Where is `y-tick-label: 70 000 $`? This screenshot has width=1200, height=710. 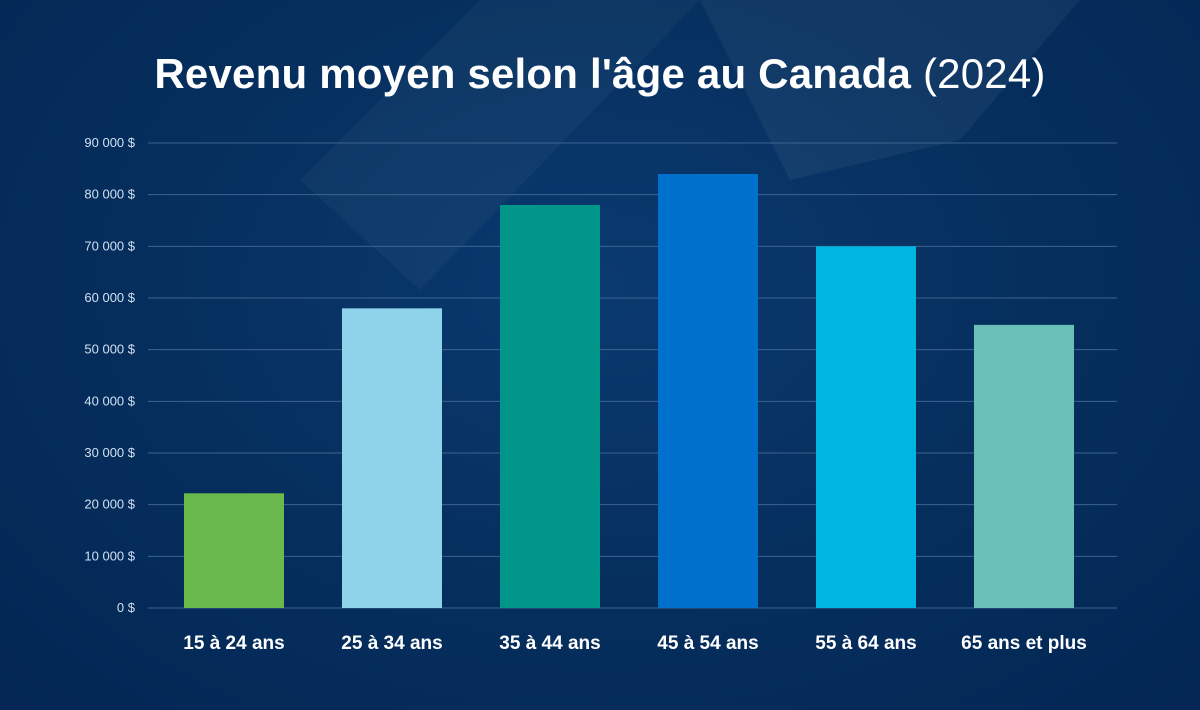 y-tick-label: 70 000 $ is located at coordinates (109, 245).